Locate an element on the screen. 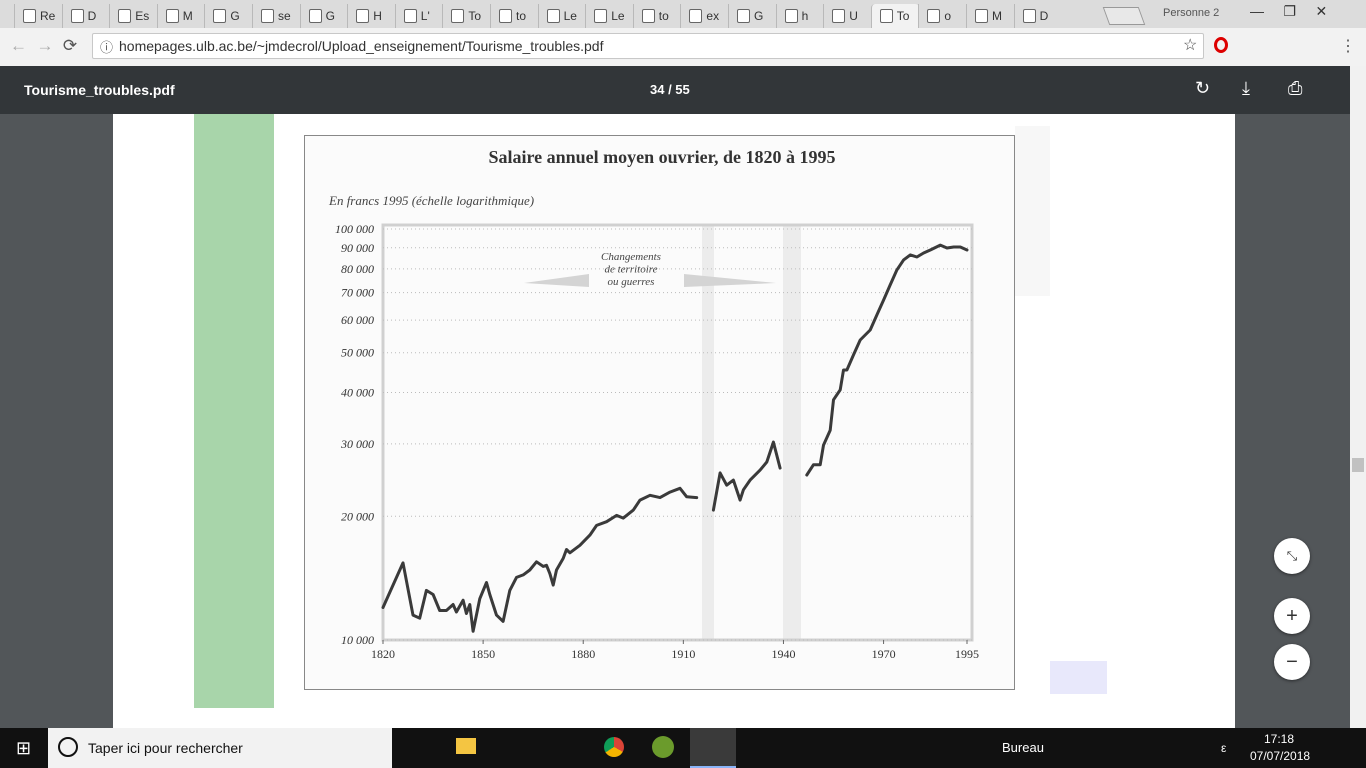 The height and width of the screenshot is (768, 1366). chrome-icon is located at coordinates (614, 747).